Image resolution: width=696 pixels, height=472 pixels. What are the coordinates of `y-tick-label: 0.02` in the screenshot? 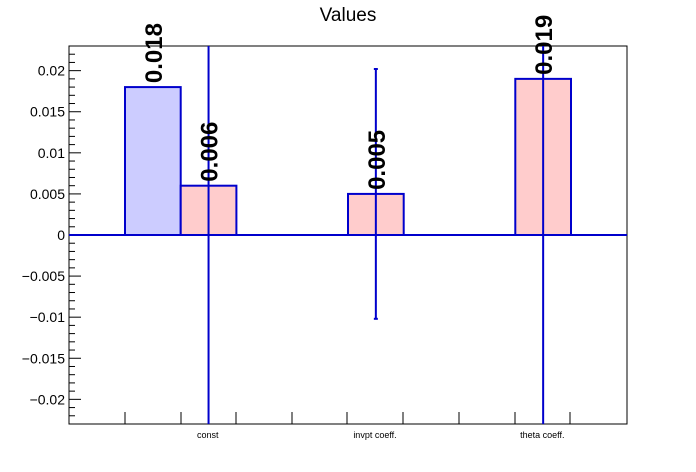 It's located at (51, 71).